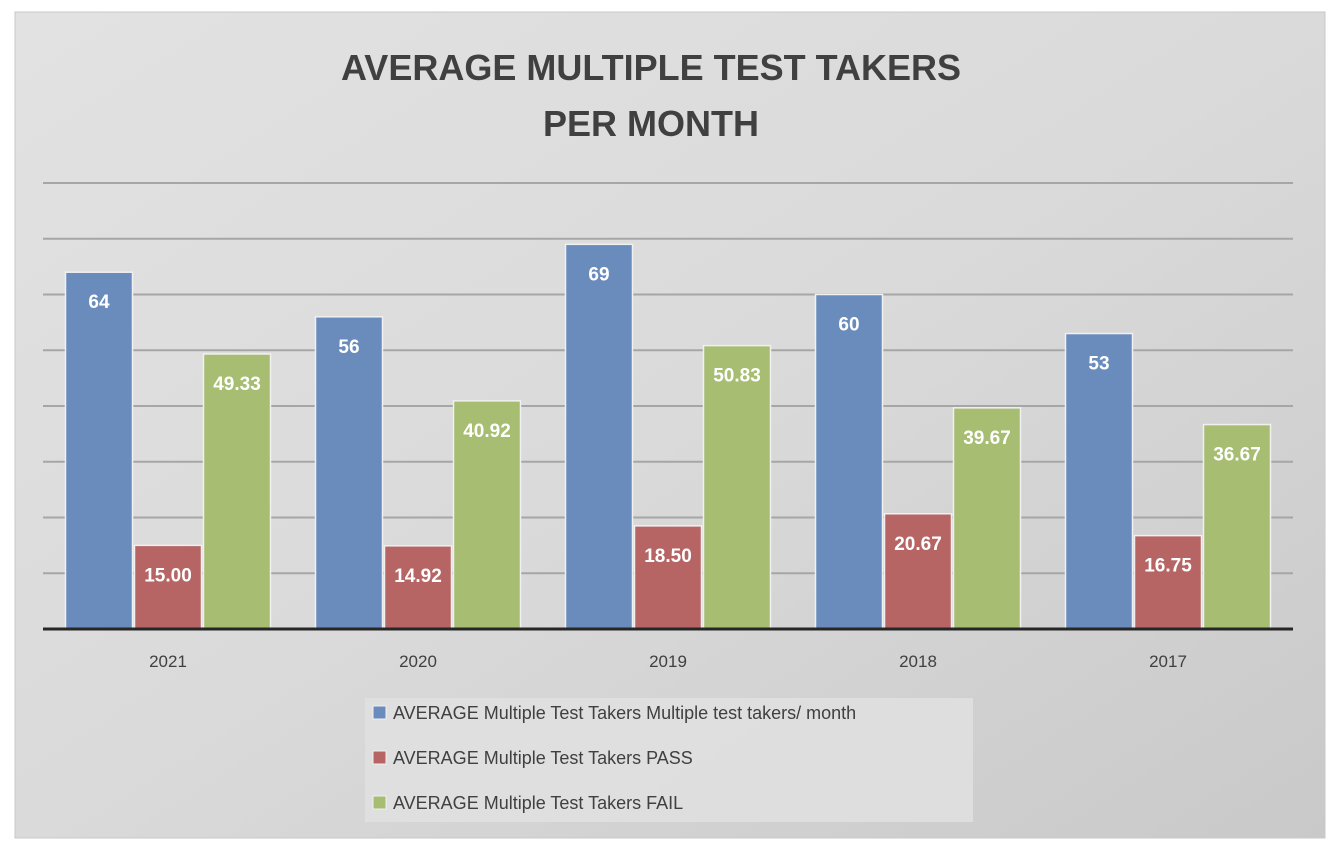  What do you see at coordinates (651, 123) in the screenshot?
I see `chart-title-line-2: PER MONTH` at bounding box center [651, 123].